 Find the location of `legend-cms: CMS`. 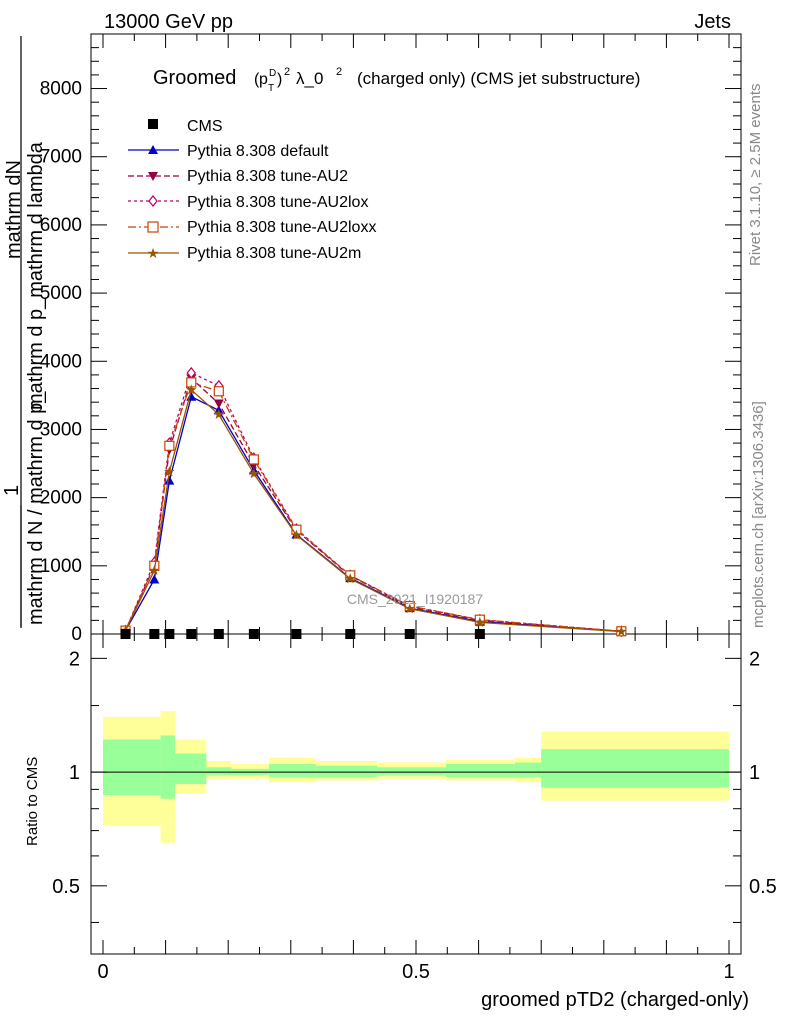

legend-cms: CMS is located at coordinates (205, 126).